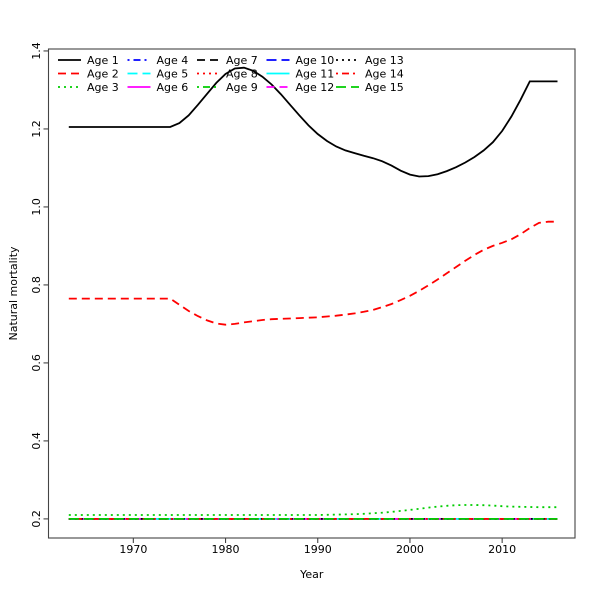 Image resolution: width=600 pixels, height=604 pixels. What do you see at coordinates (242, 74) in the screenshot?
I see `legend-label-age-8: Age 8` at bounding box center [242, 74].